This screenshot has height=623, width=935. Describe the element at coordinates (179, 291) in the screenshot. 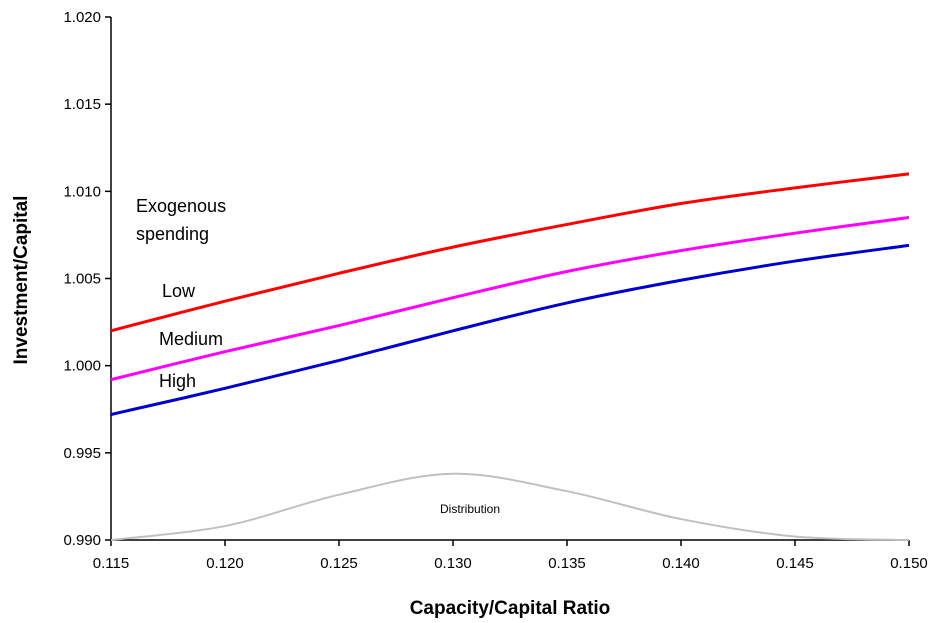

I see `annotation-low: Low` at that location.